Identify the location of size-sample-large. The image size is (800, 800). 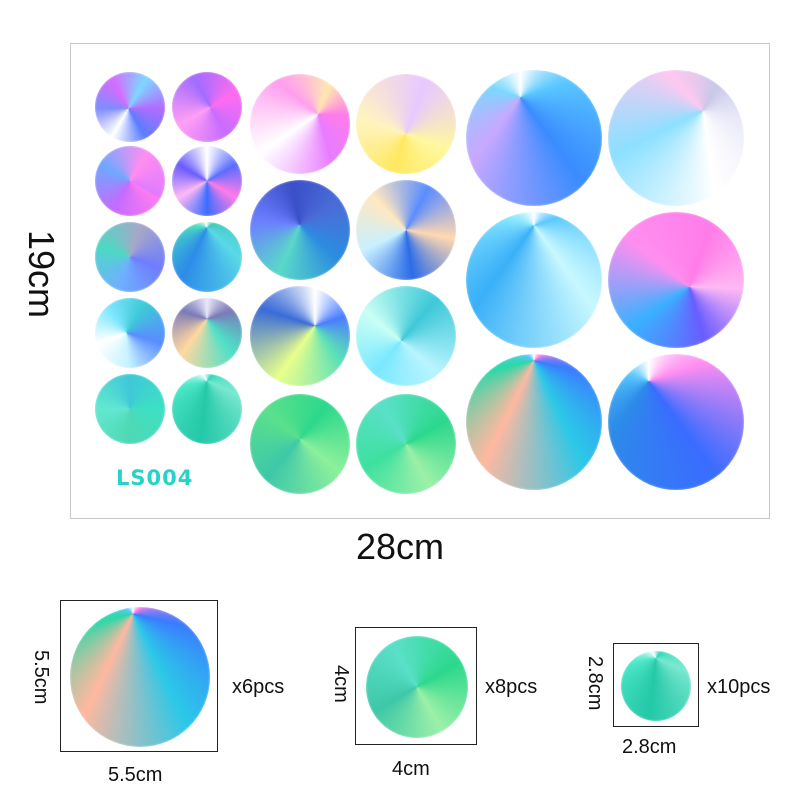
(139, 676).